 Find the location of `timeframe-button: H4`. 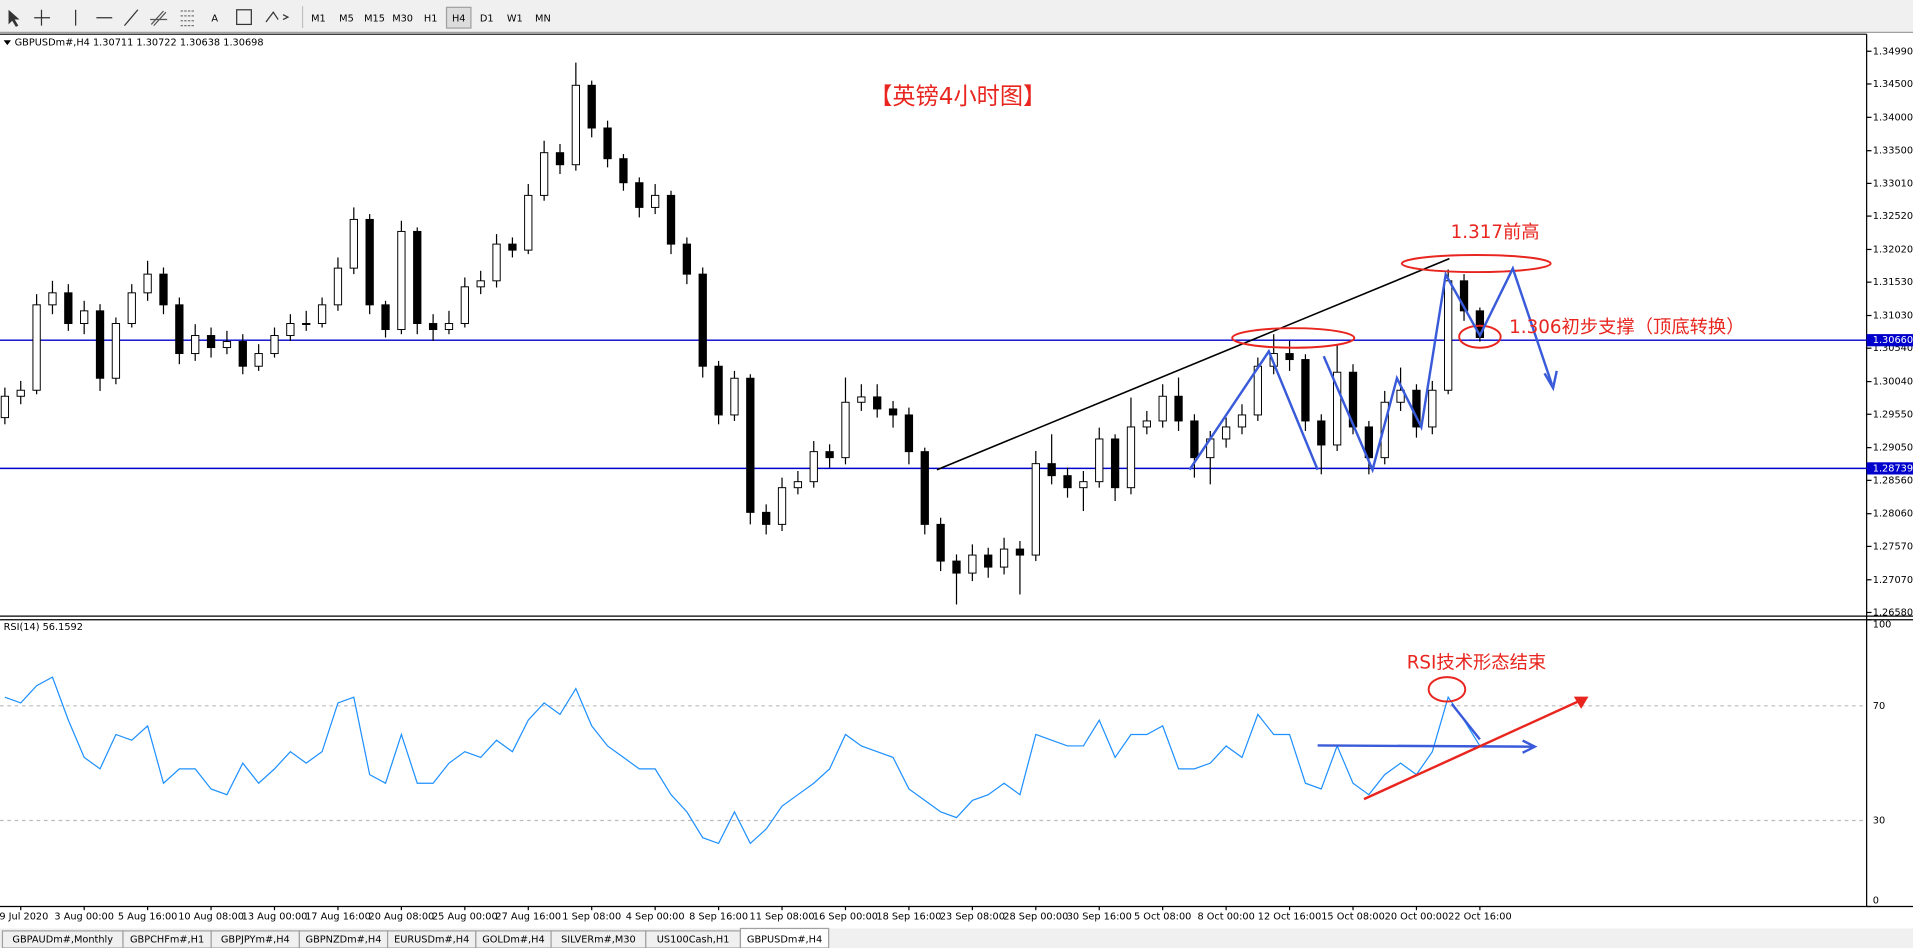

timeframe-button: H4 is located at coordinates (459, 18).